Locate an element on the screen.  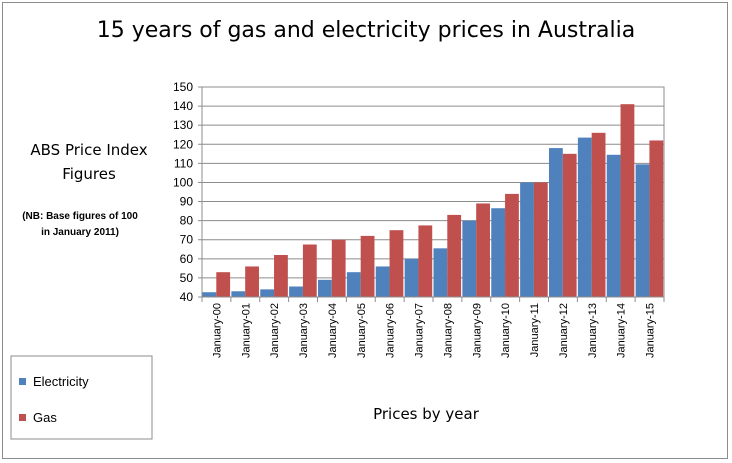
x-axis-label: Prices by year is located at coordinates (426, 414).